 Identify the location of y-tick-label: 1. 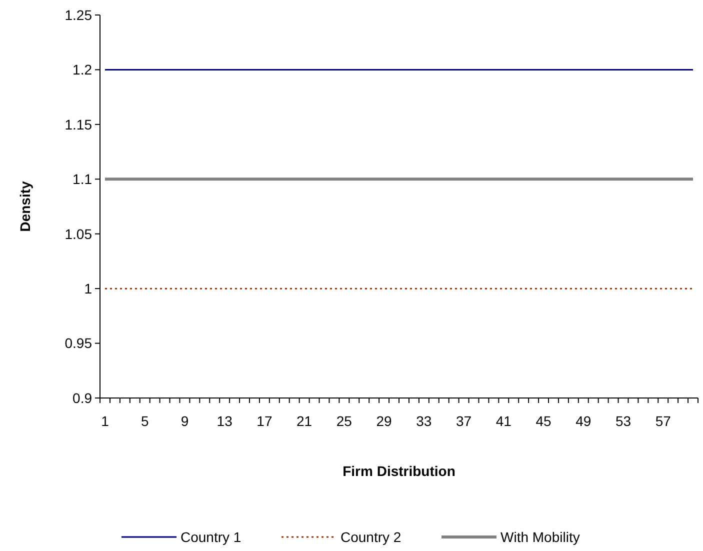
(88, 288).